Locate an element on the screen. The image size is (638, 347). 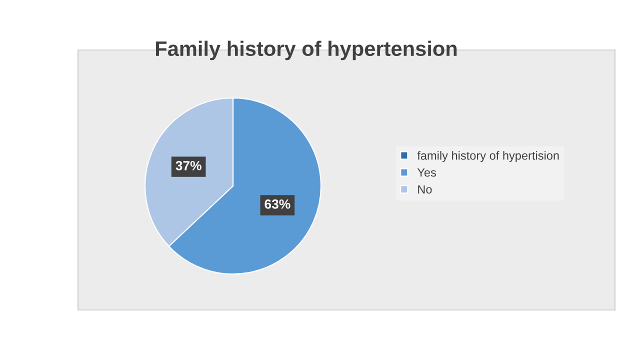
data-label: 37% is located at coordinates (189, 165).